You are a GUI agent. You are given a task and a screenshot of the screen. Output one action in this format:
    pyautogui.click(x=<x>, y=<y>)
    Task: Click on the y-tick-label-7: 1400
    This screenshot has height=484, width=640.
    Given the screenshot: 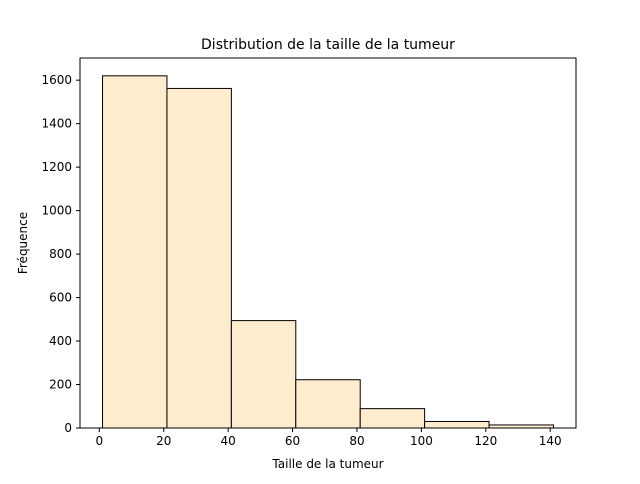 What is the action you would take?
    pyautogui.click(x=56, y=124)
    